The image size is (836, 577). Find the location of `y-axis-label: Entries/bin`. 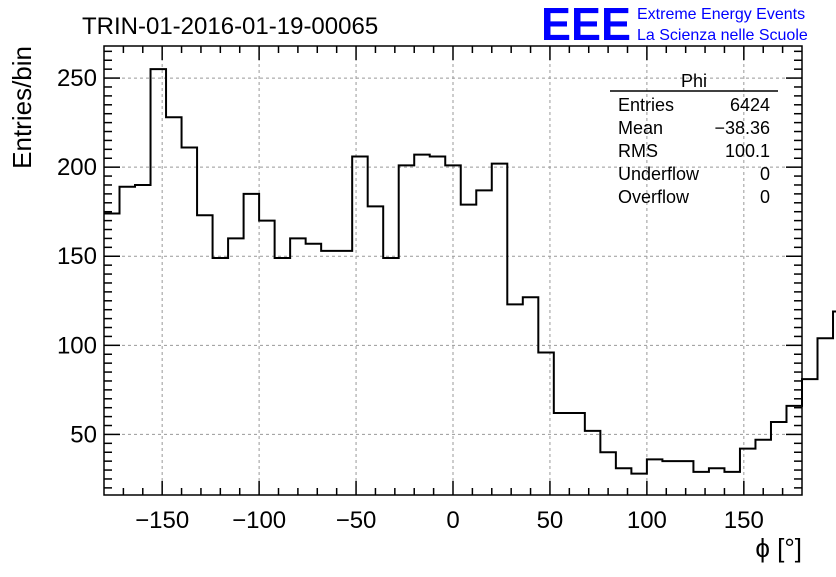

y-axis-label: Entries/bin is located at coordinates (22, 107).